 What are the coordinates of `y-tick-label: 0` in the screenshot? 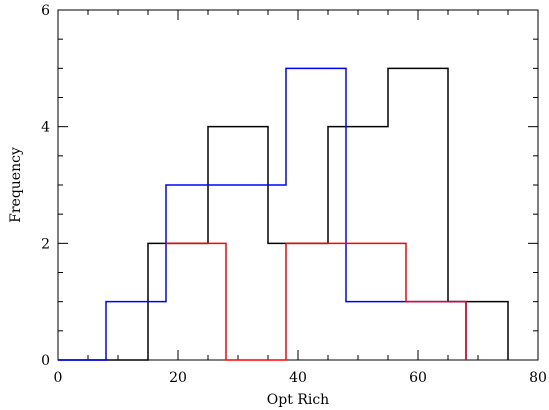 It's located at (45, 361).